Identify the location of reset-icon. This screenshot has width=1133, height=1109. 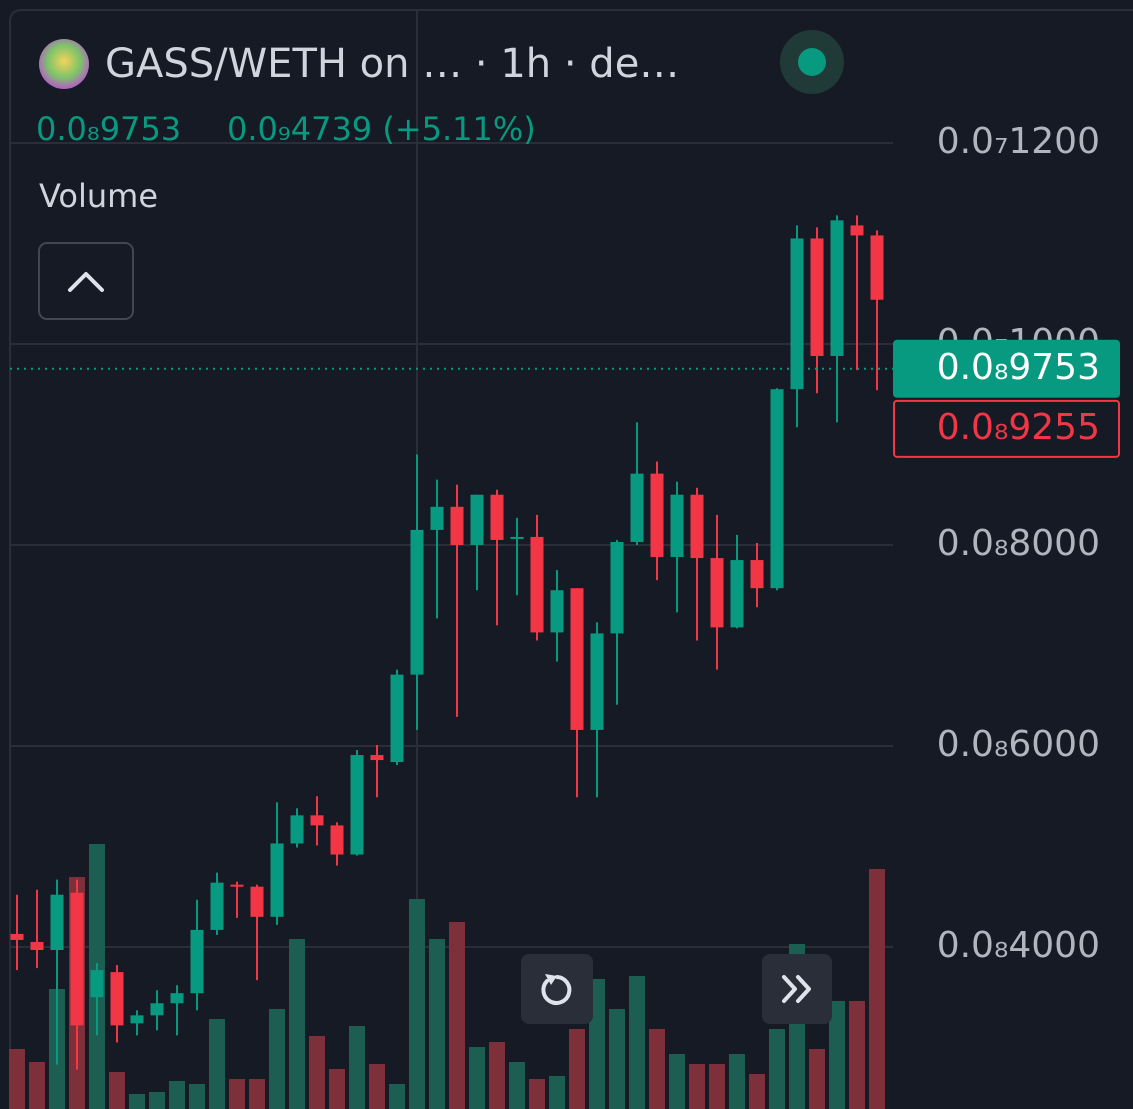
(556, 990).